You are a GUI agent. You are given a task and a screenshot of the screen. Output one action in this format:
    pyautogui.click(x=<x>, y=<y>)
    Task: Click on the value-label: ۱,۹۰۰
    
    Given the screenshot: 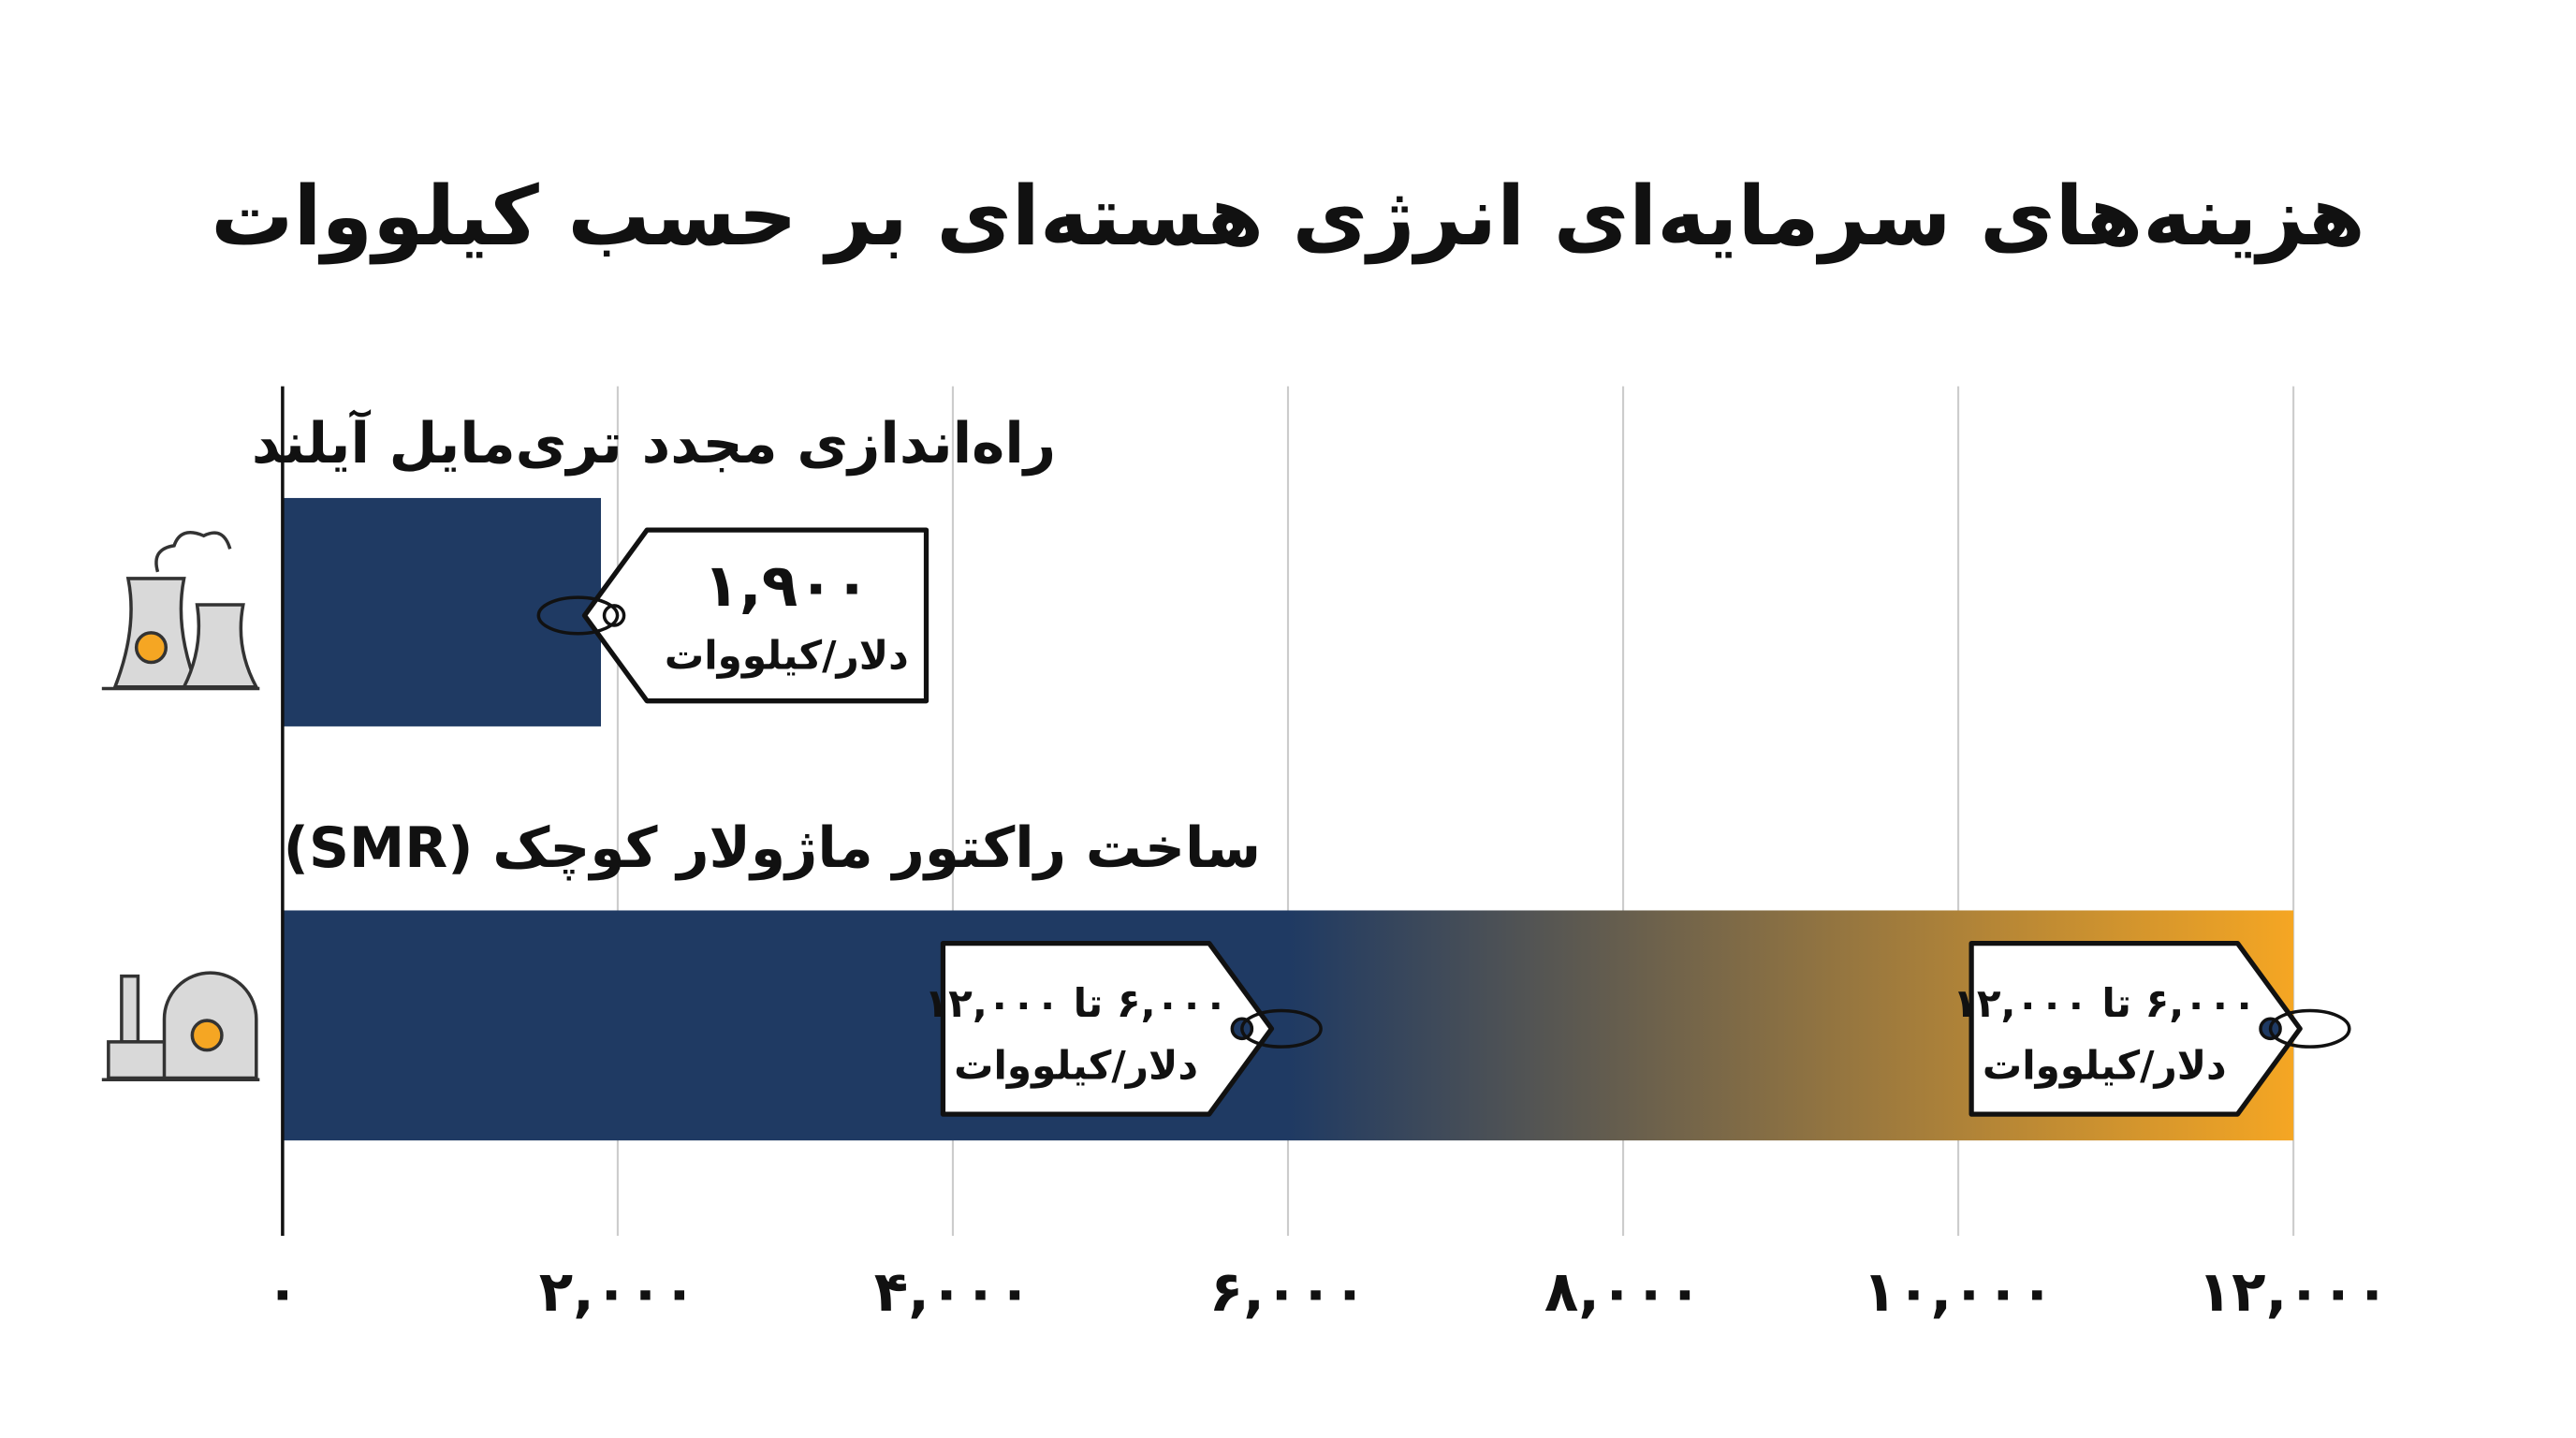 What is the action you would take?
    pyautogui.click(x=786, y=585)
    